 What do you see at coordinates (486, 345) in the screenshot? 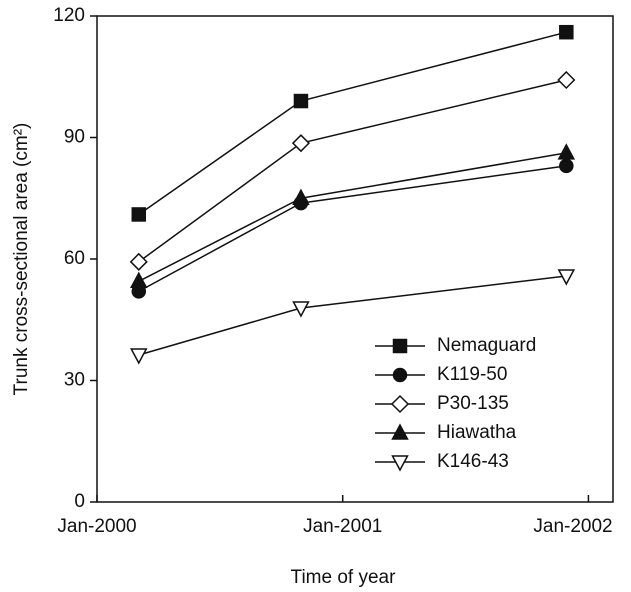
I see `legend-label: Nemaguard` at bounding box center [486, 345].